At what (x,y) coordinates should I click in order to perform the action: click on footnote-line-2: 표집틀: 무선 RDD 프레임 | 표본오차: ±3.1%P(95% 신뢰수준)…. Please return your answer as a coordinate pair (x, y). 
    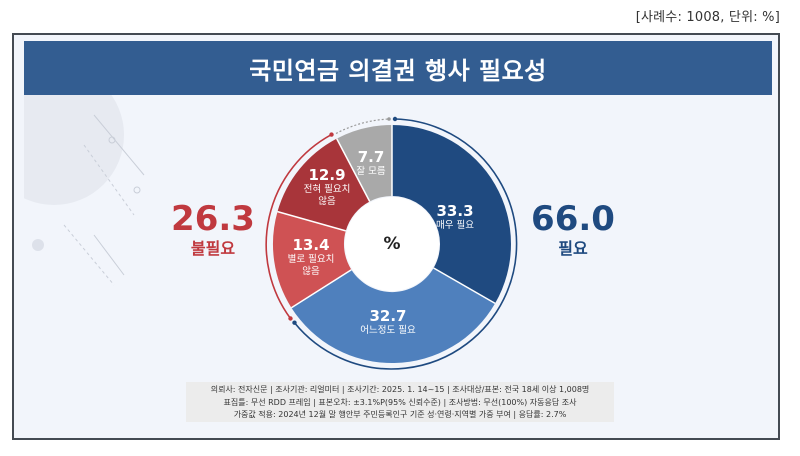
    Looking at the image, I should click on (400, 402).